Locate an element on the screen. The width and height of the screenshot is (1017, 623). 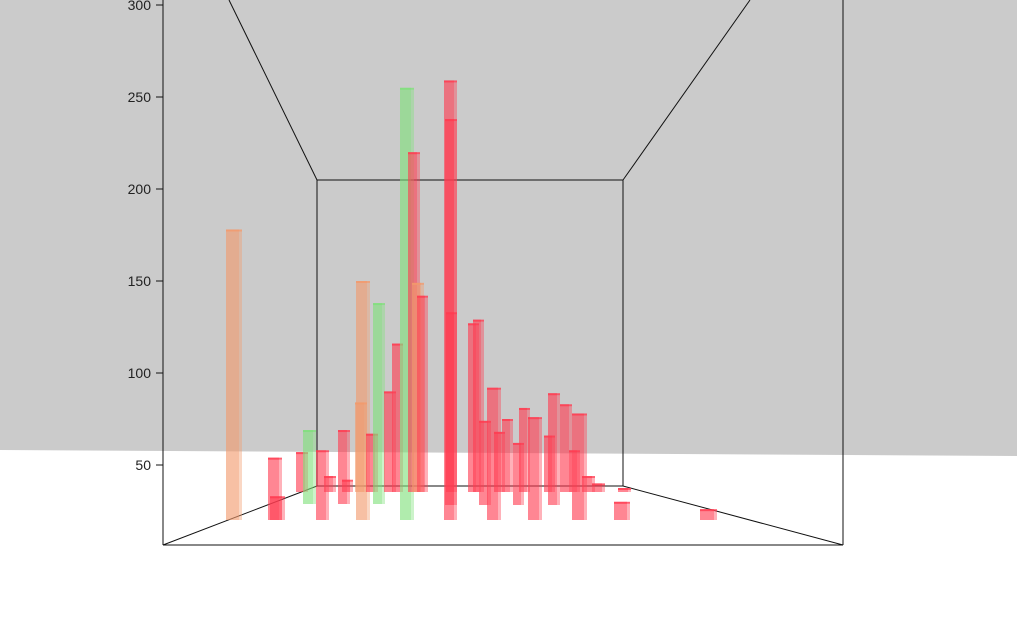
z-tick-label: 150 is located at coordinates (140, 281).